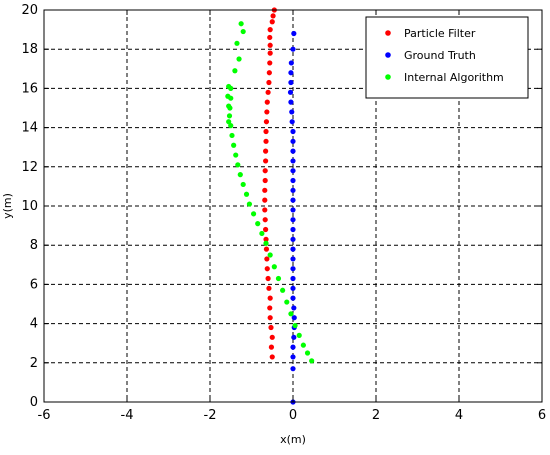 The height and width of the screenshot is (455, 550). What do you see at coordinates (34, 245) in the screenshot?
I see `y-tick-label: 8` at bounding box center [34, 245].